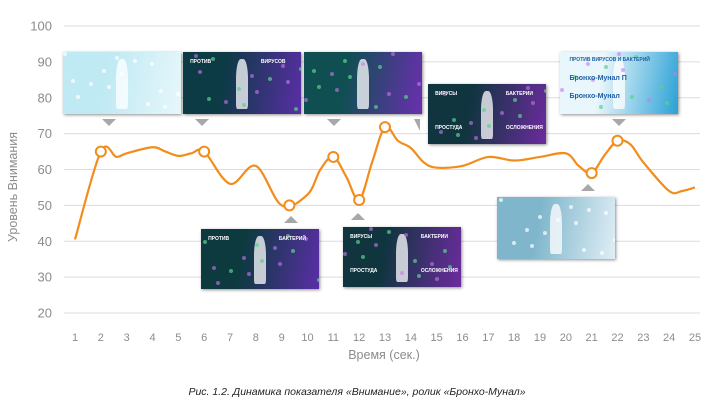  What do you see at coordinates (273, 62) in the screenshot?
I see `thumbnail-label: ВИРУСОВ` at bounding box center [273, 62].